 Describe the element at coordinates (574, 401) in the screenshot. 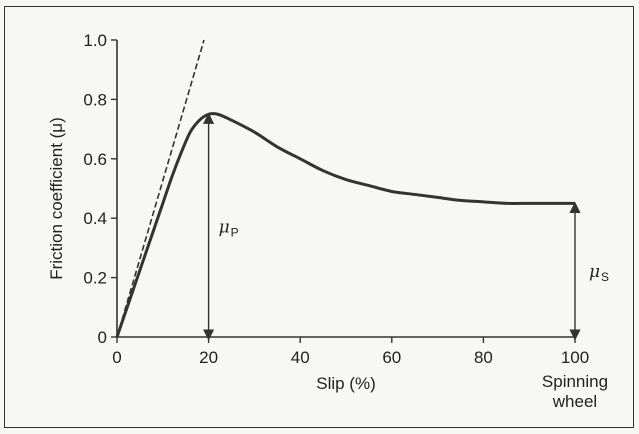

I see `x-tick-extra-label: wheel` at that location.